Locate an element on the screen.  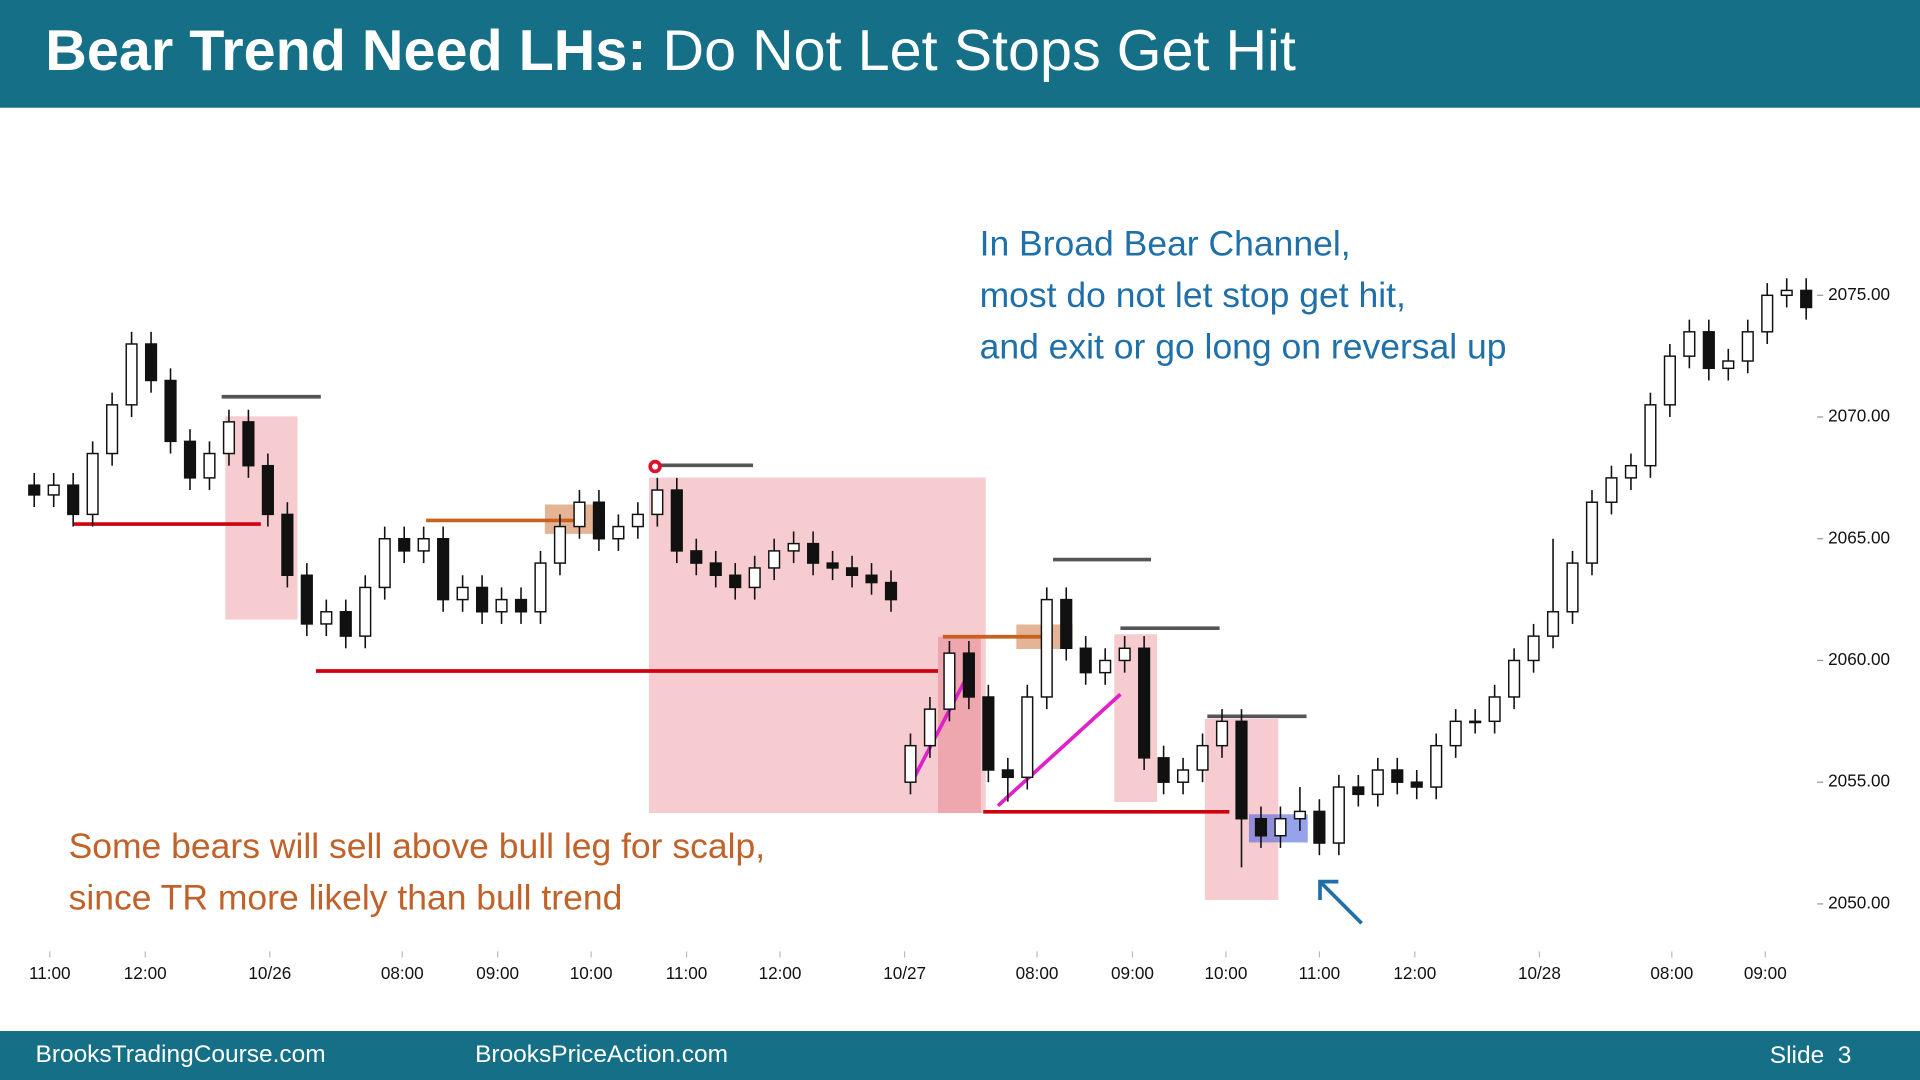
footer-link: BrooksTradingCourse.com is located at coordinates (181, 1054).